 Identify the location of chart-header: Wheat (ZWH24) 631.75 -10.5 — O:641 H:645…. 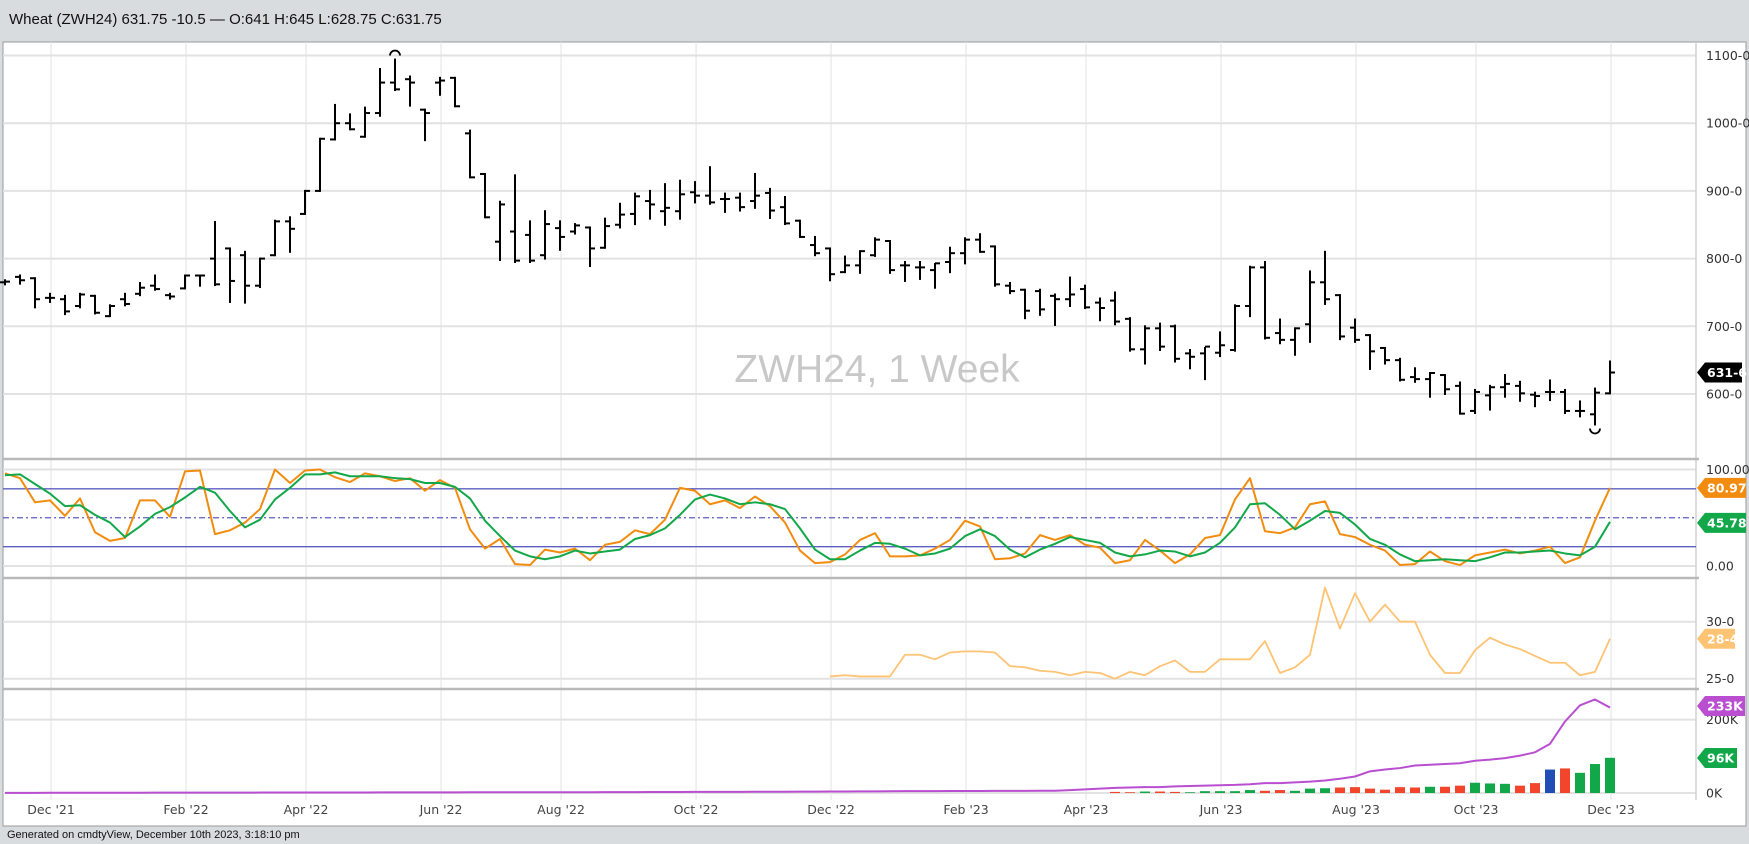
(874, 21).